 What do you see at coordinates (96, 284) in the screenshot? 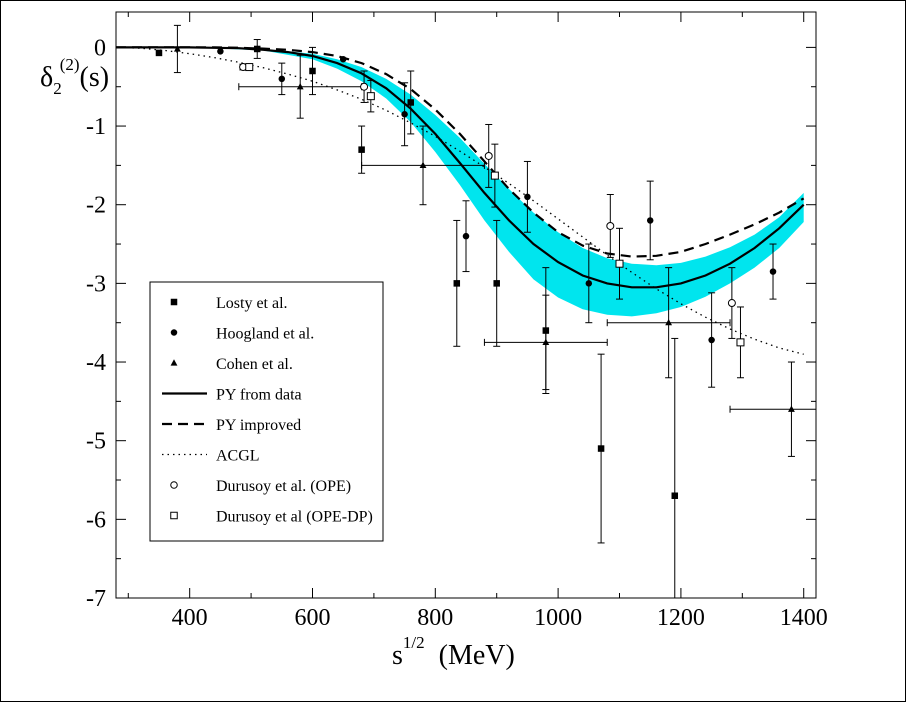
I see `y-tick-label: -3` at bounding box center [96, 284].